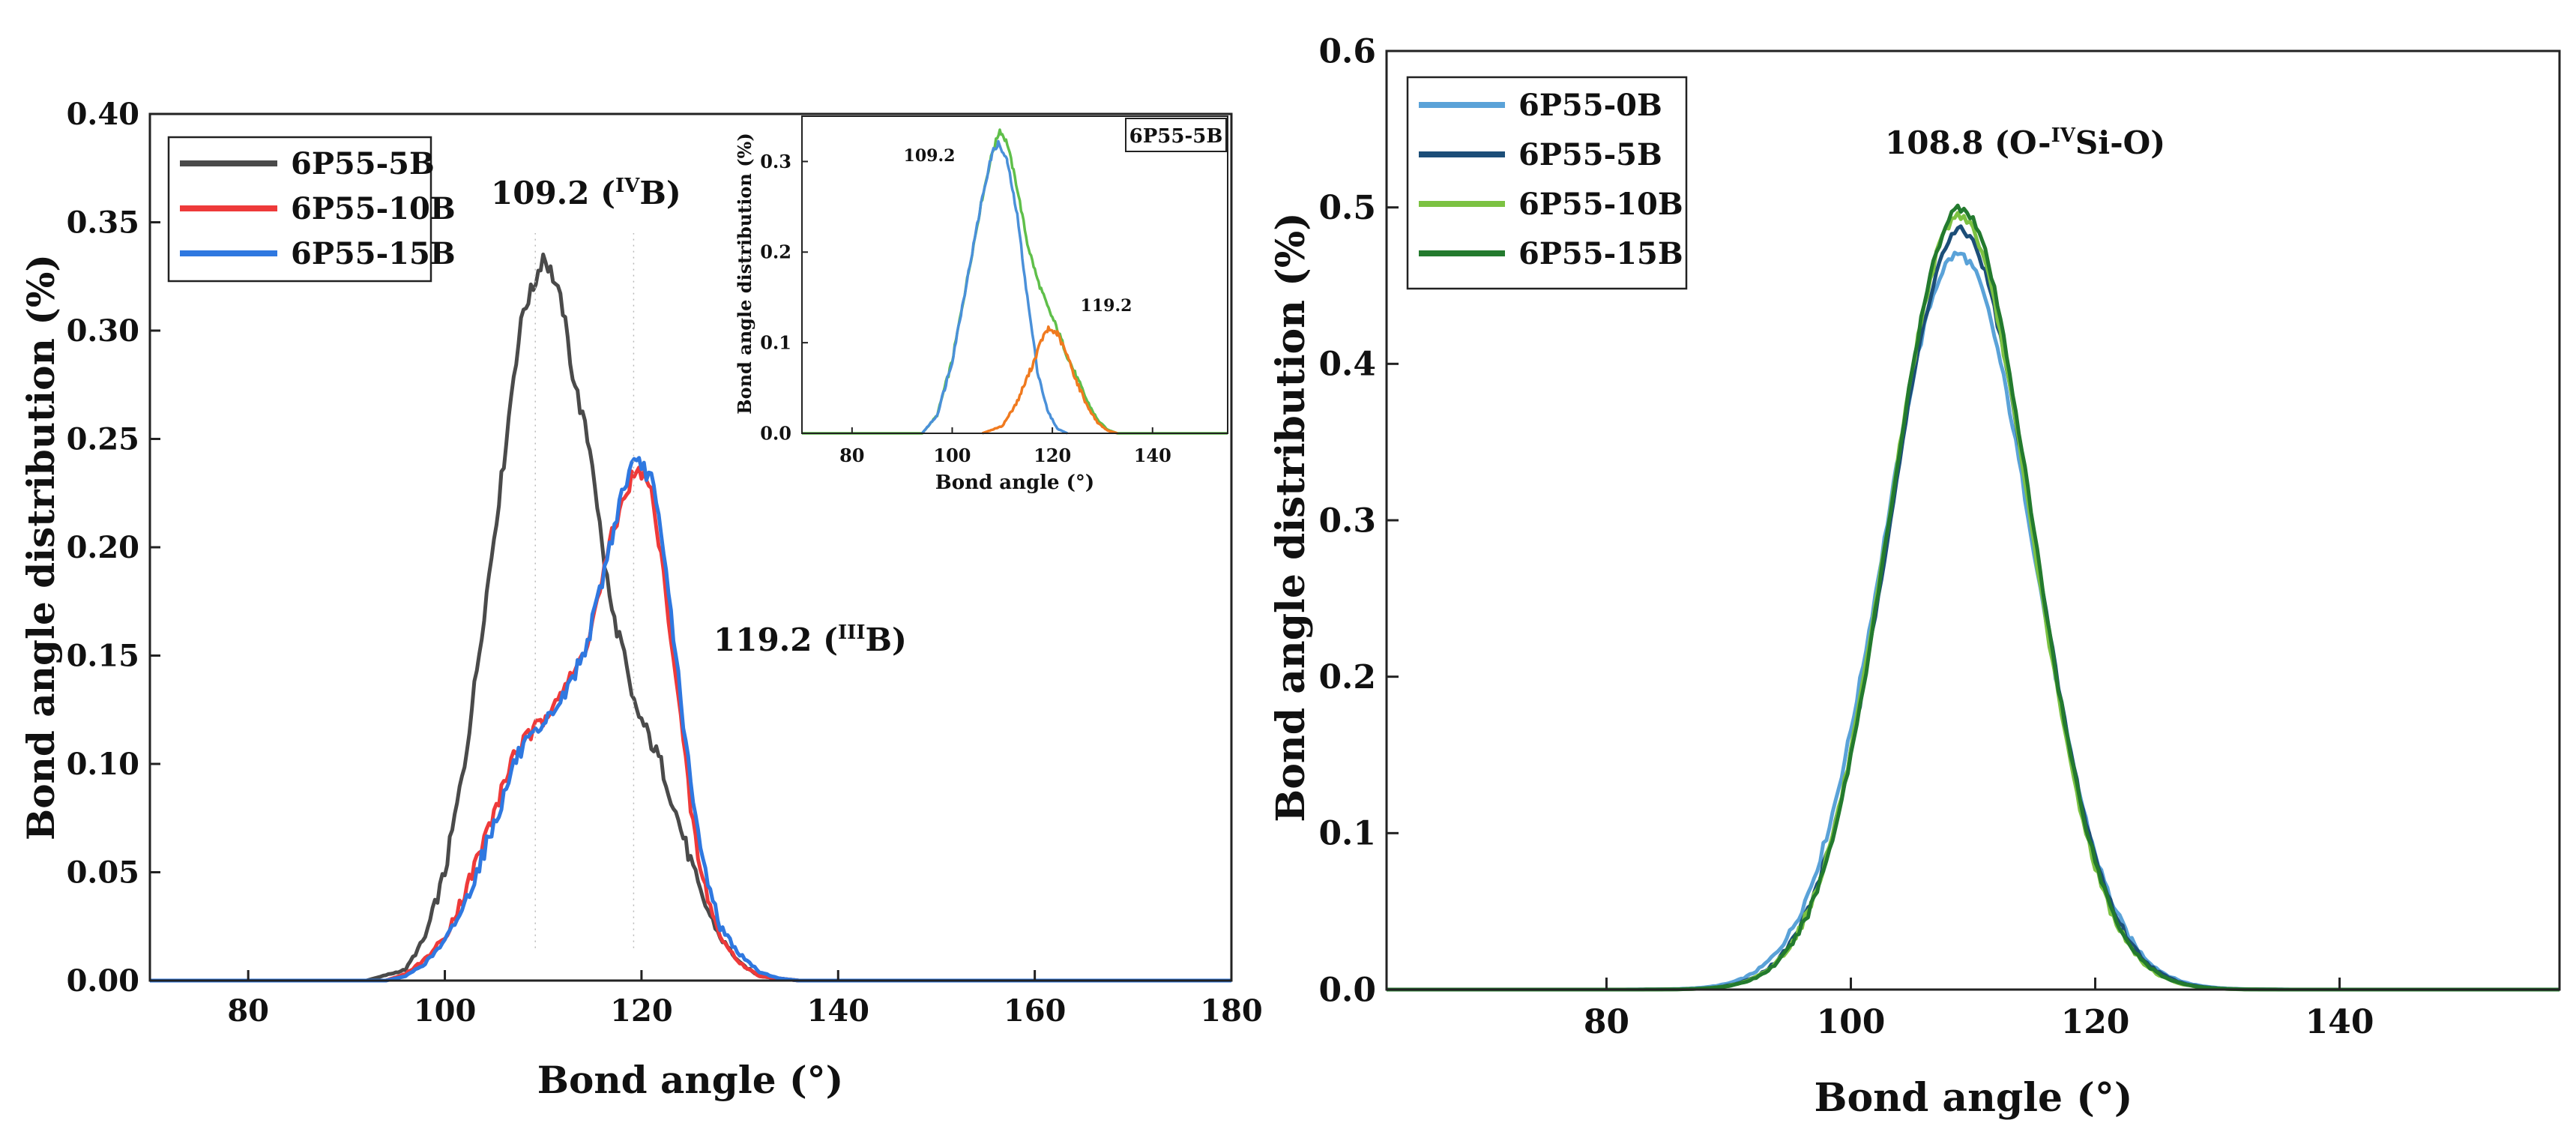  Describe the element at coordinates (745, 273) in the screenshot. I see `inset-y-axis-label: Bond angle distribution (%)` at that location.